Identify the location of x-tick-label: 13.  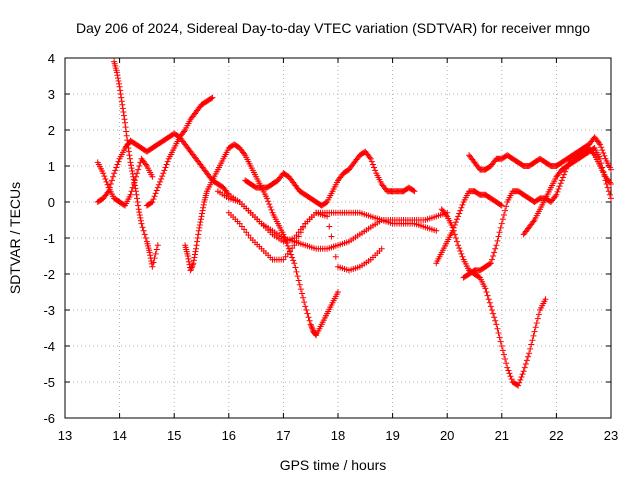
(65, 435).